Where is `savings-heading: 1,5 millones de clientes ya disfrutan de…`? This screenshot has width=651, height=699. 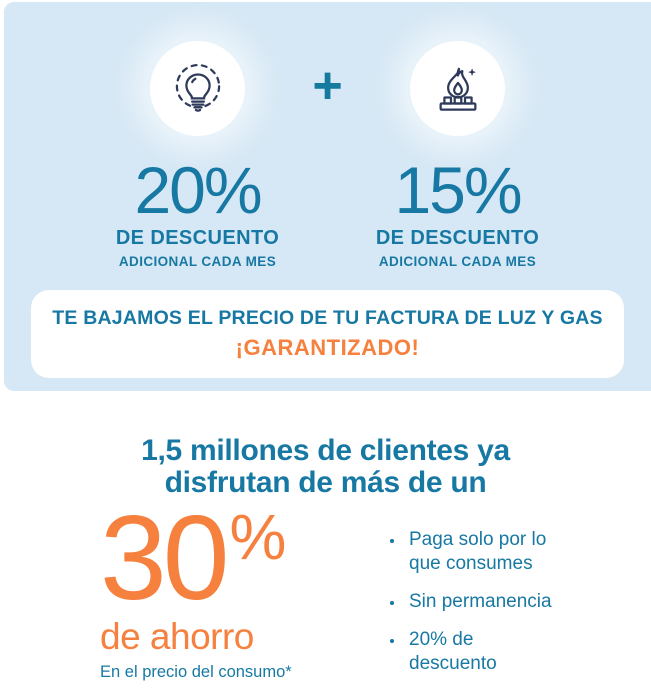
savings-heading: 1,5 millones de clientes ya disfrutan de… is located at coordinates (325, 467).